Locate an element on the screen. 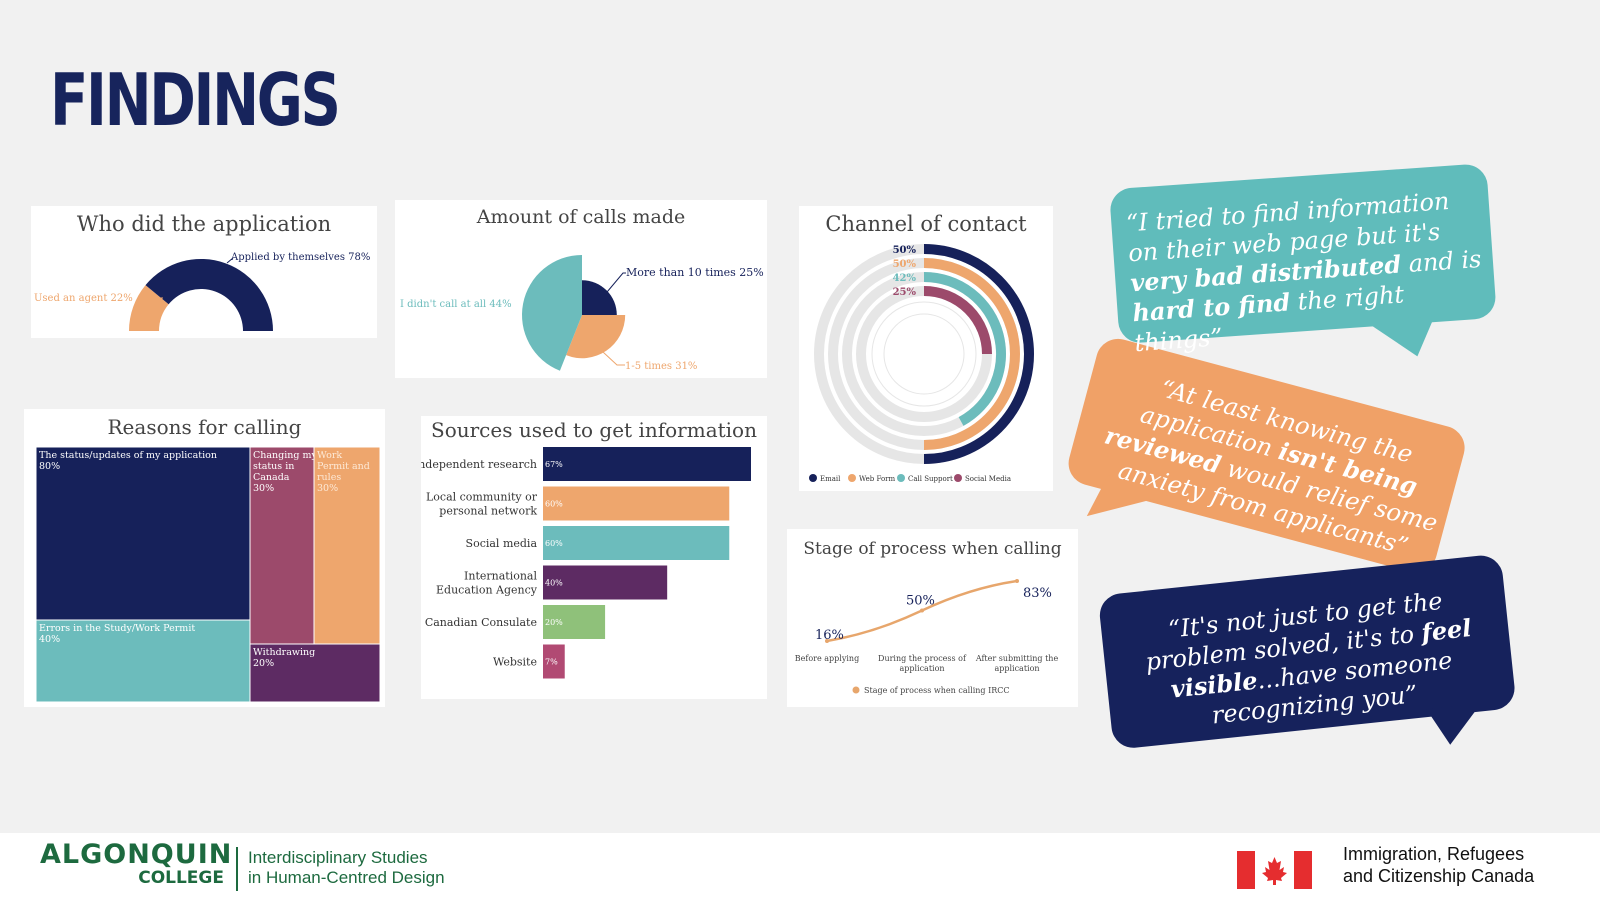  program-line: Interdisciplinary Studies is located at coordinates (338, 857).